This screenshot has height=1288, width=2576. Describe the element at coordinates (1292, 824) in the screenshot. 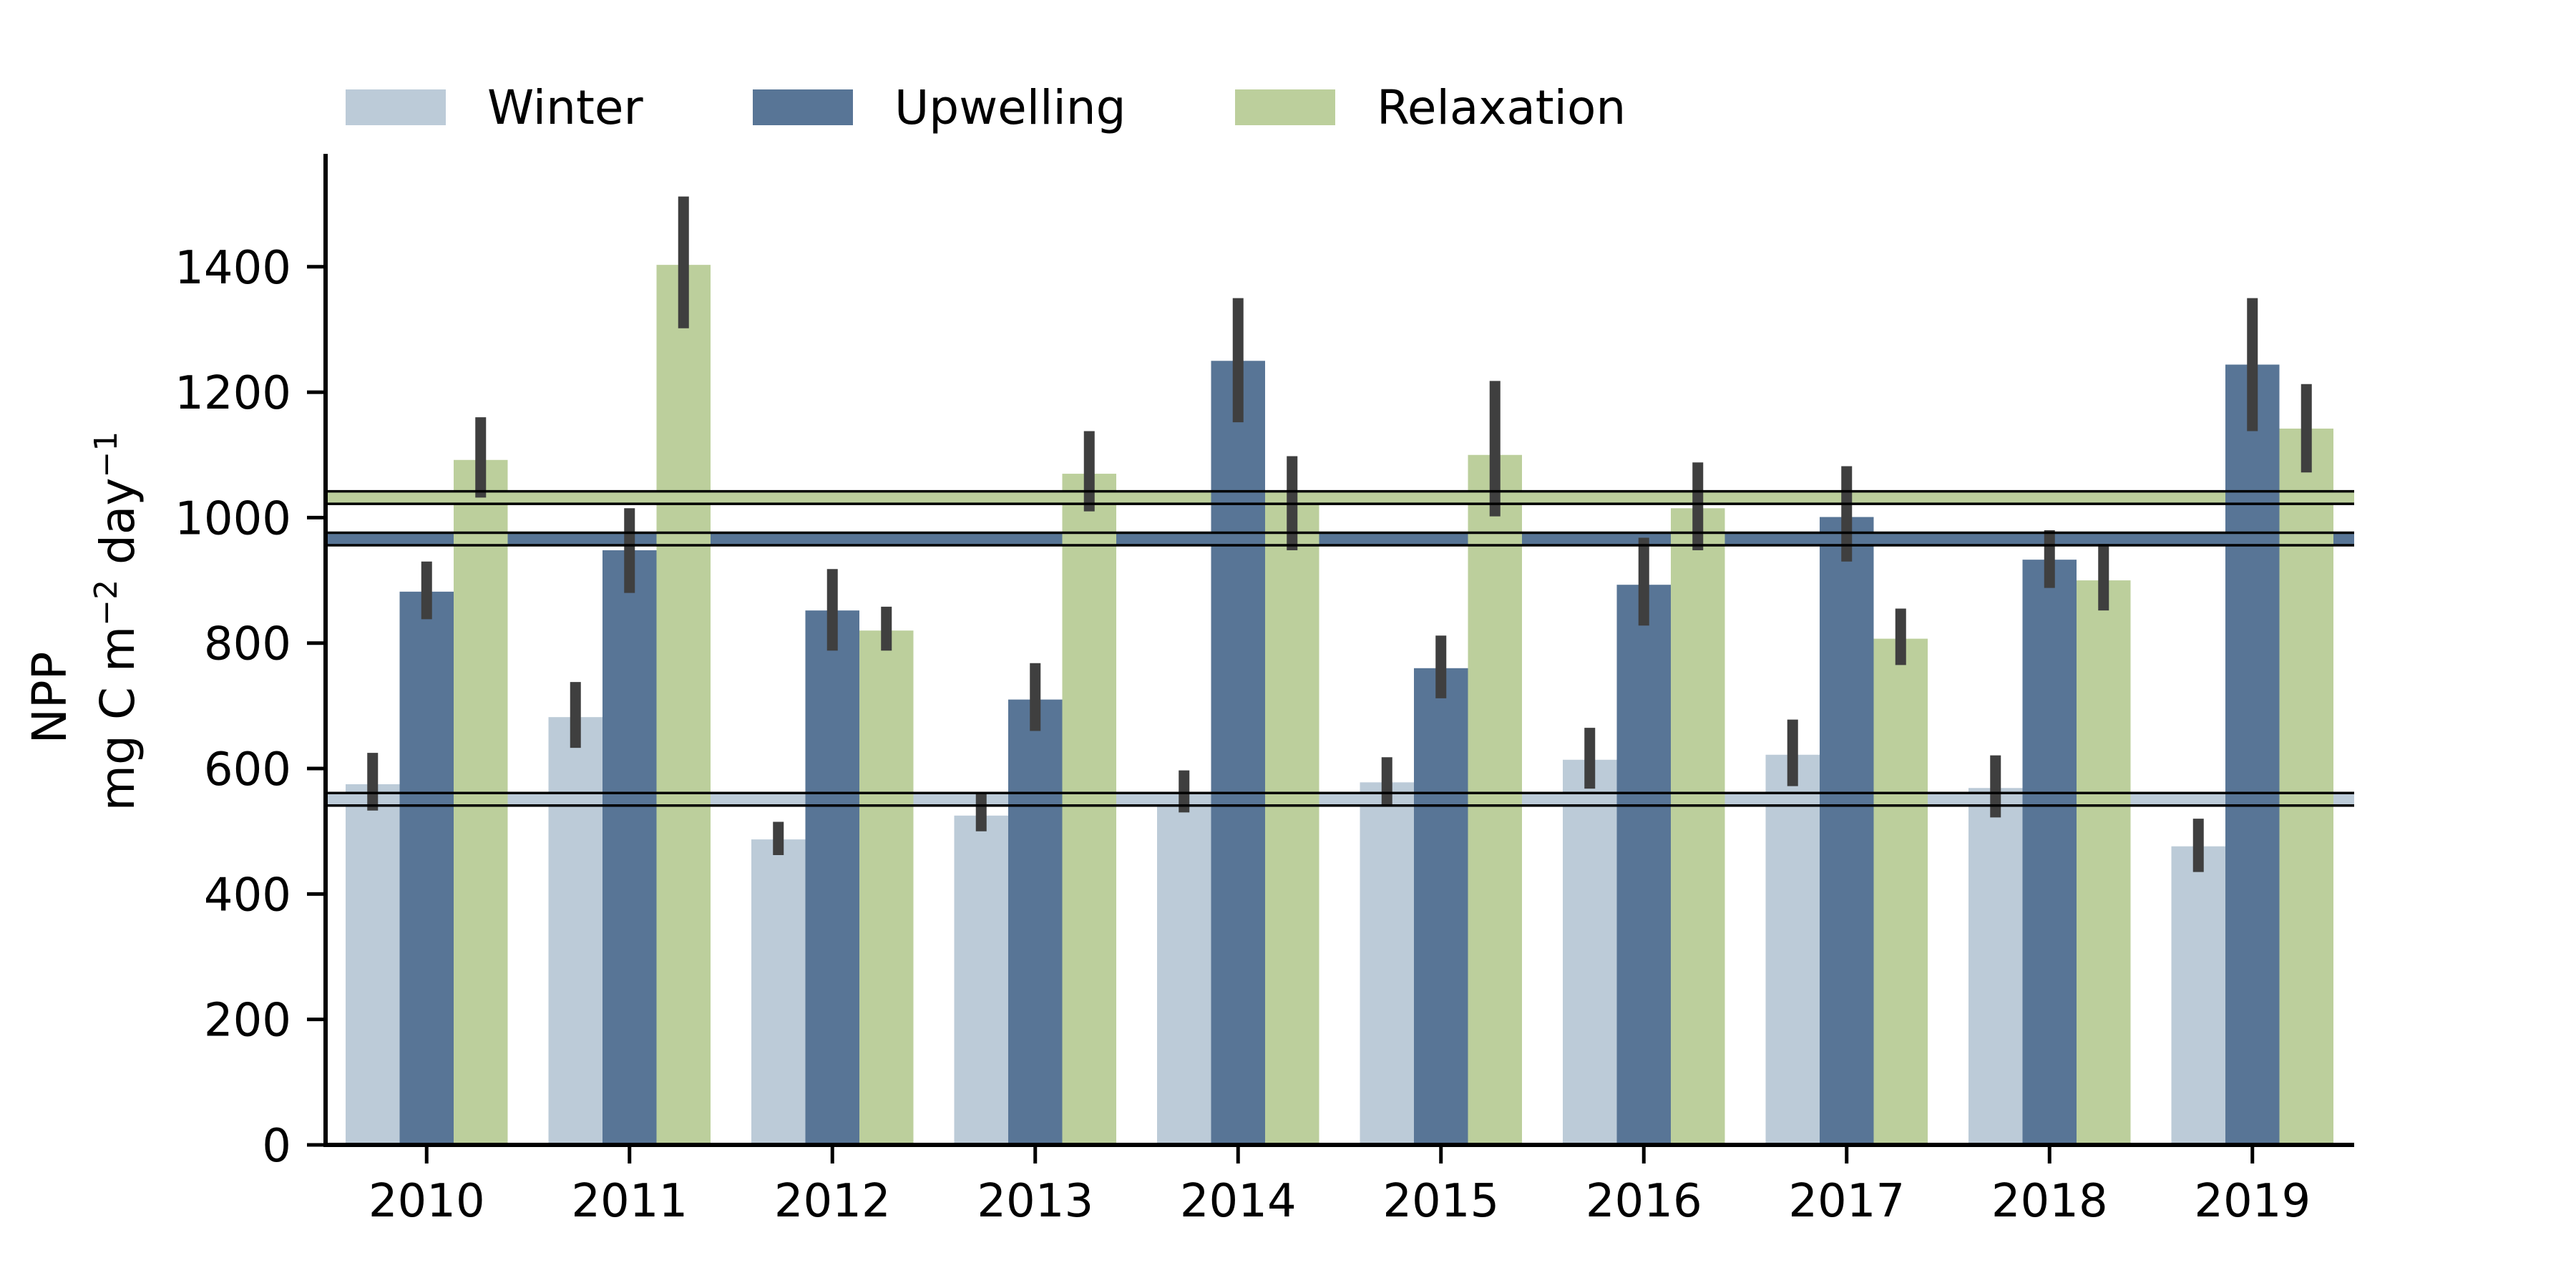

I see `bar-relaxation-2014` at that location.